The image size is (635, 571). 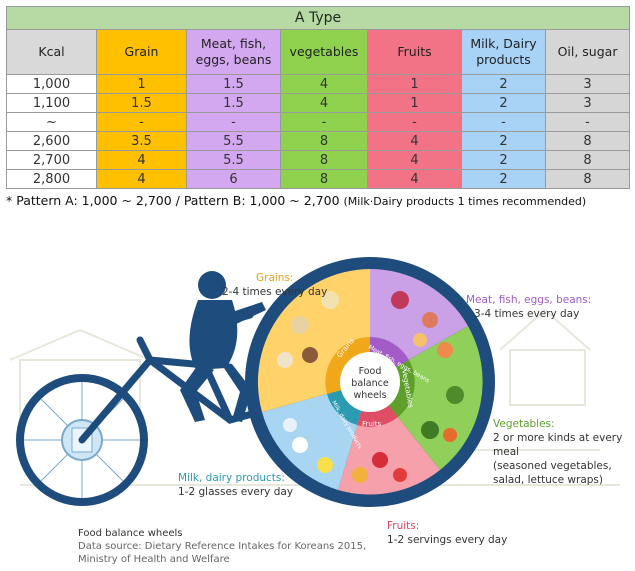 What do you see at coordinates (318, 18) in the screenshot?
I see `table-title: A Type` at bounding box center [318, 18].